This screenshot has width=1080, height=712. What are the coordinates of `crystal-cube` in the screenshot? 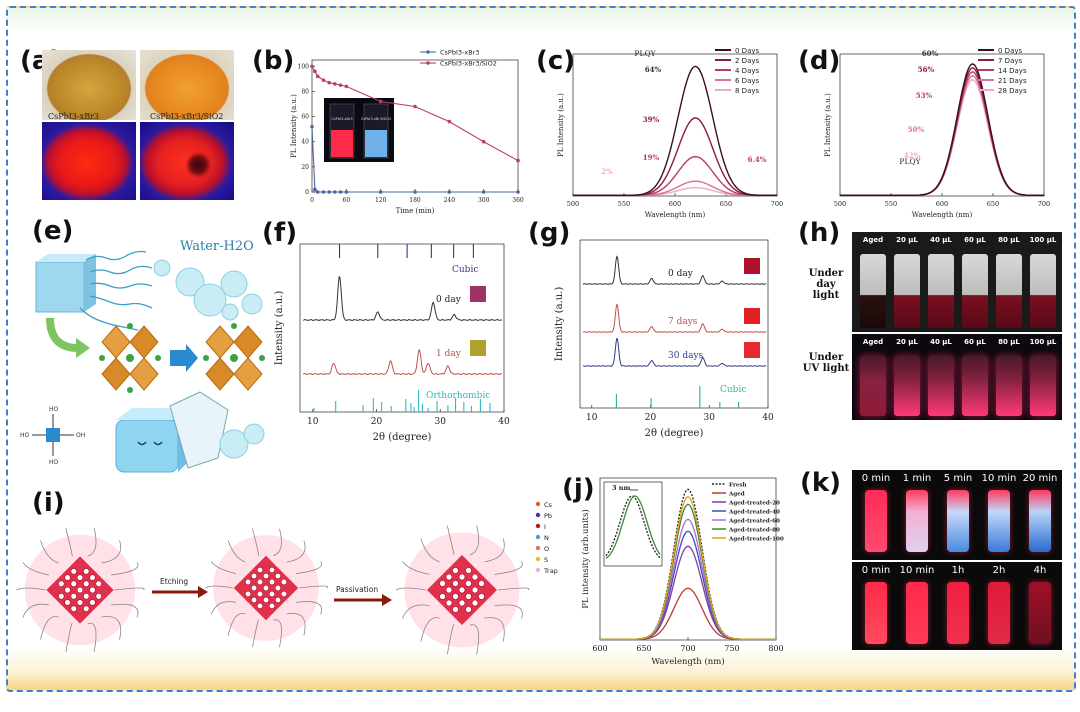 It's located at (60, 287).